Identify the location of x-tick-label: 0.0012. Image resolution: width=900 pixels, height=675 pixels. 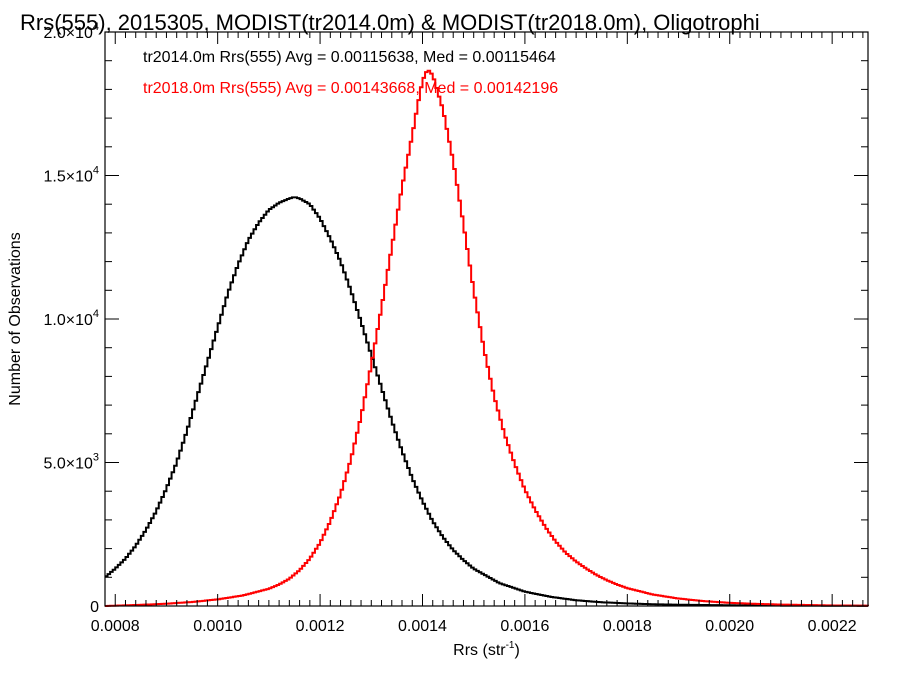
(320, 626).